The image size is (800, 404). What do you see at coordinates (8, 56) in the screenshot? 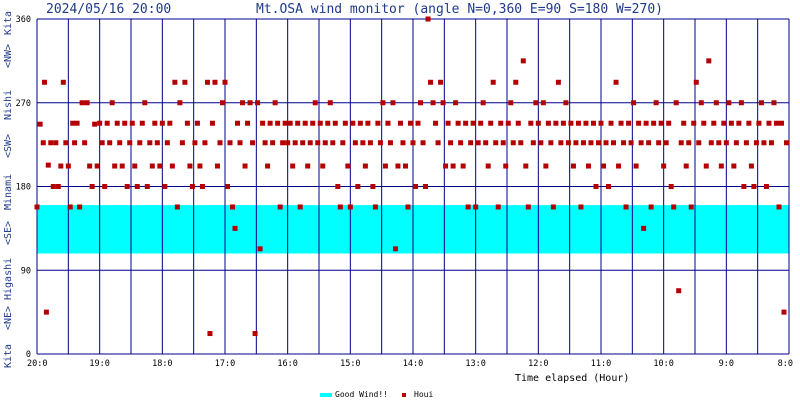
I see `y-axis-label-part: <NW>` at bounding box center [8, 56].